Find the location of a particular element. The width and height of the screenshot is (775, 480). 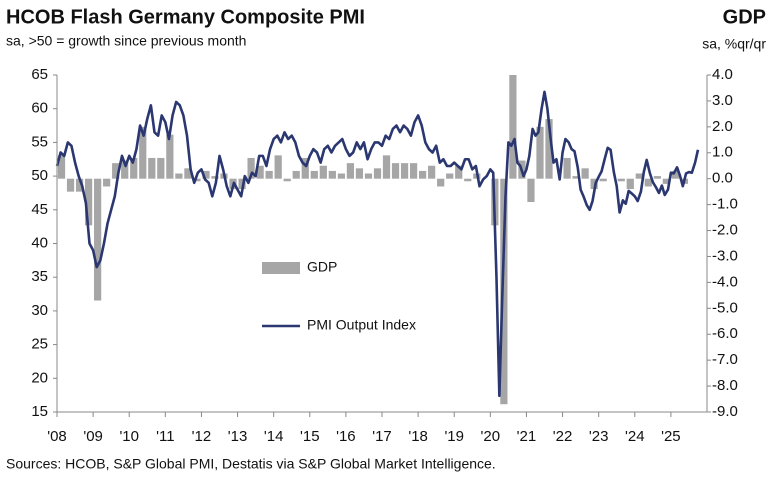

x-tick-label: '24 is located at coordinates (635, 436).